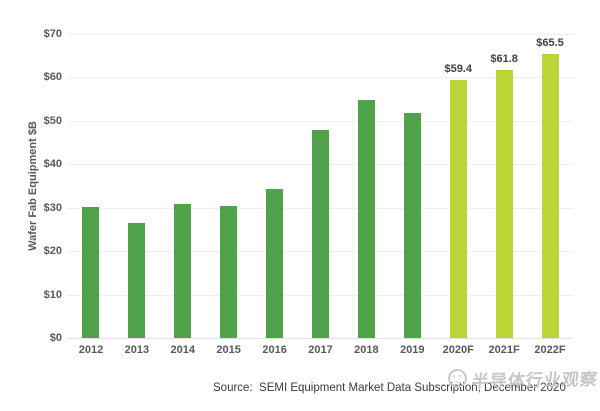 Image resolution: width=600 pixels, height=411 pixels. What do you see at coordinates (52, 34) in the screenshot?
I see `y-tick-label: $70` at bounding box center [52, 34].